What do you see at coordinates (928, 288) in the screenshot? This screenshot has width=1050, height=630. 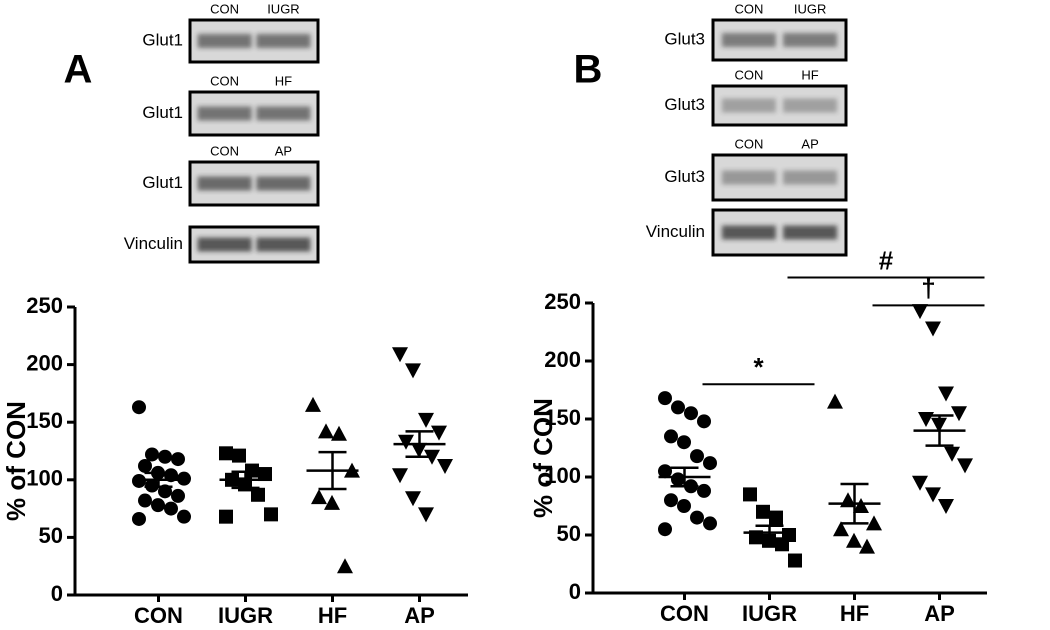 I see `annotation: †` at bounding box center [928, 288].